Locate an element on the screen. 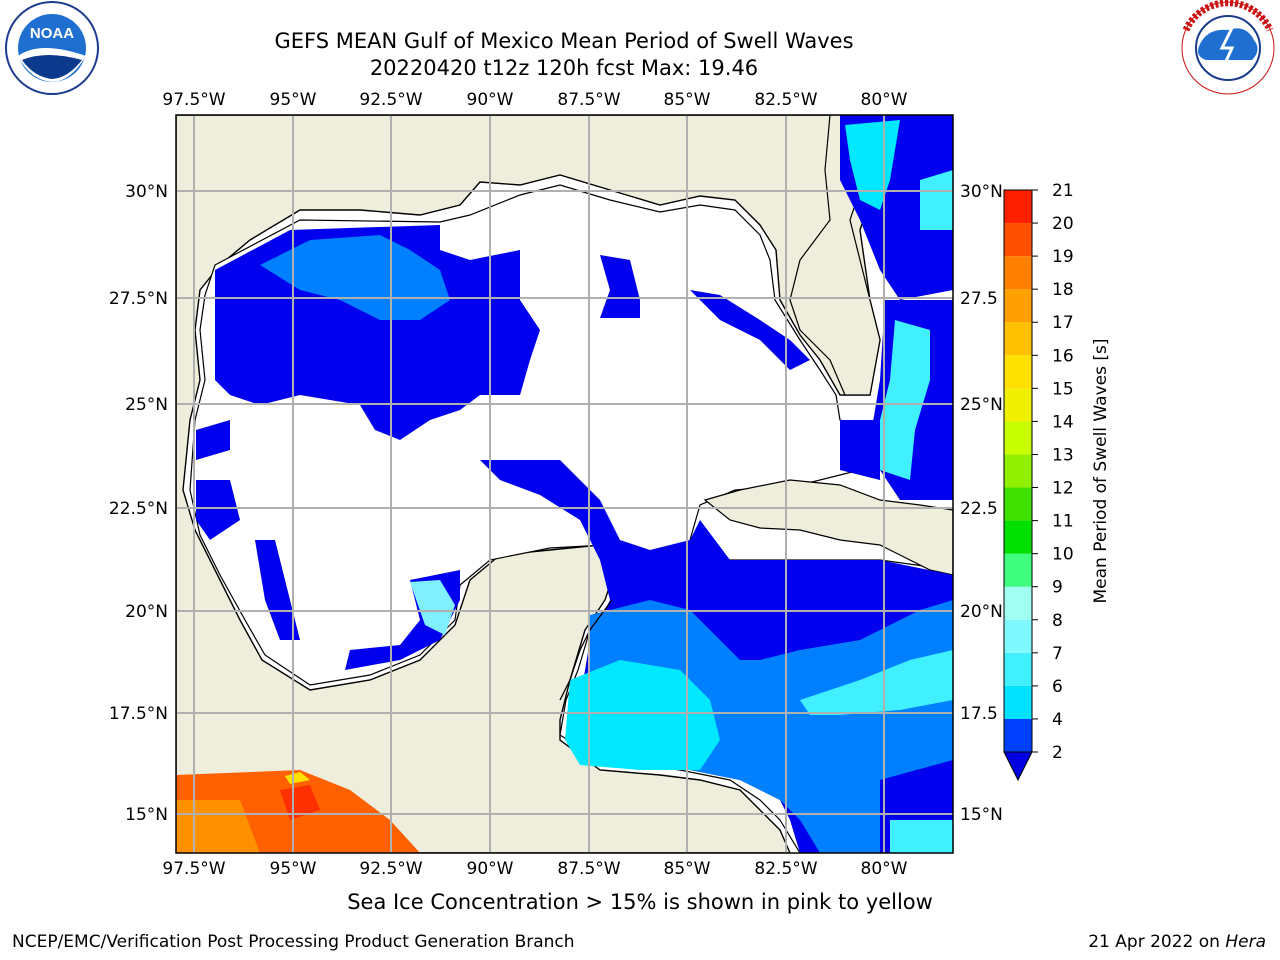 This screenshot has width=1280, height=960. colorbar-label: Mean Period of Swell Waves [s] is located at coordinates (1101, 471).